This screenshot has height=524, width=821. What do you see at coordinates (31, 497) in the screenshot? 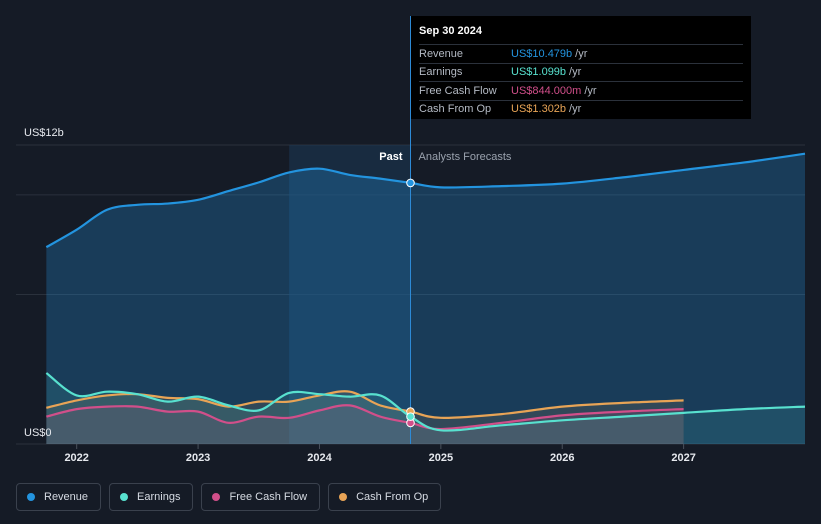
I see `revenue-dot-icon` at bounding box center [31, 497].